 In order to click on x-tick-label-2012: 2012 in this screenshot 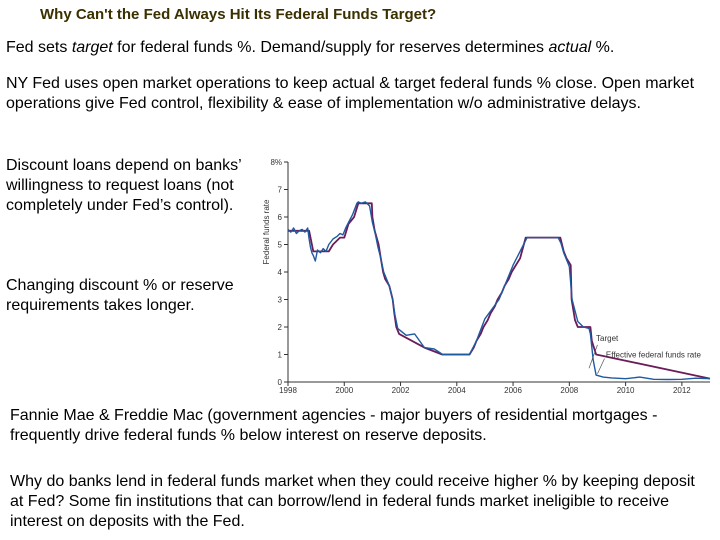, I will do `click(682, 390)`.